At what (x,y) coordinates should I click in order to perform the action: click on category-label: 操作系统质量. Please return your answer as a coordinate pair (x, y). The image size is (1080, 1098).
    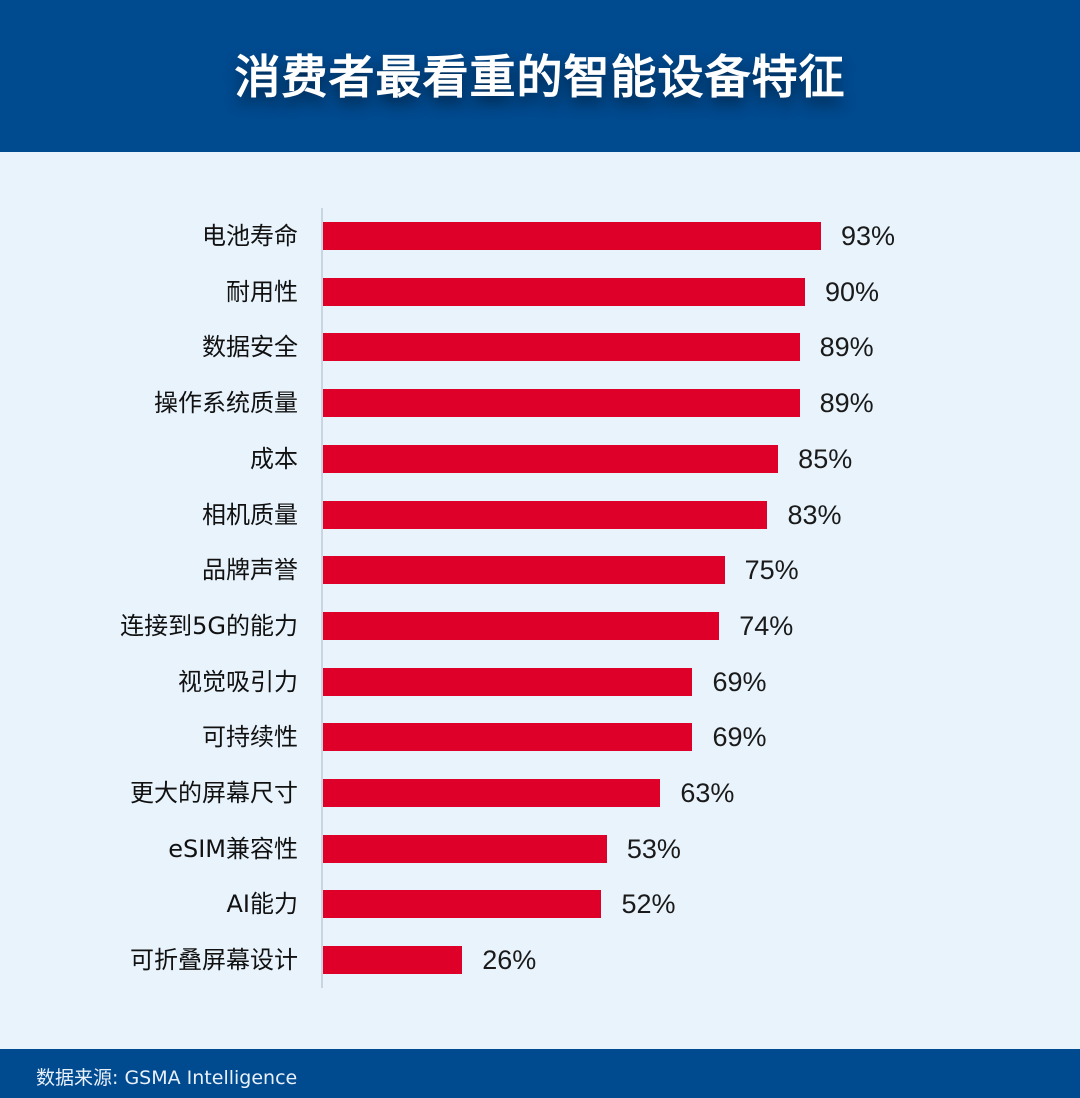
    Looking at the image, I should click on (226, 403).